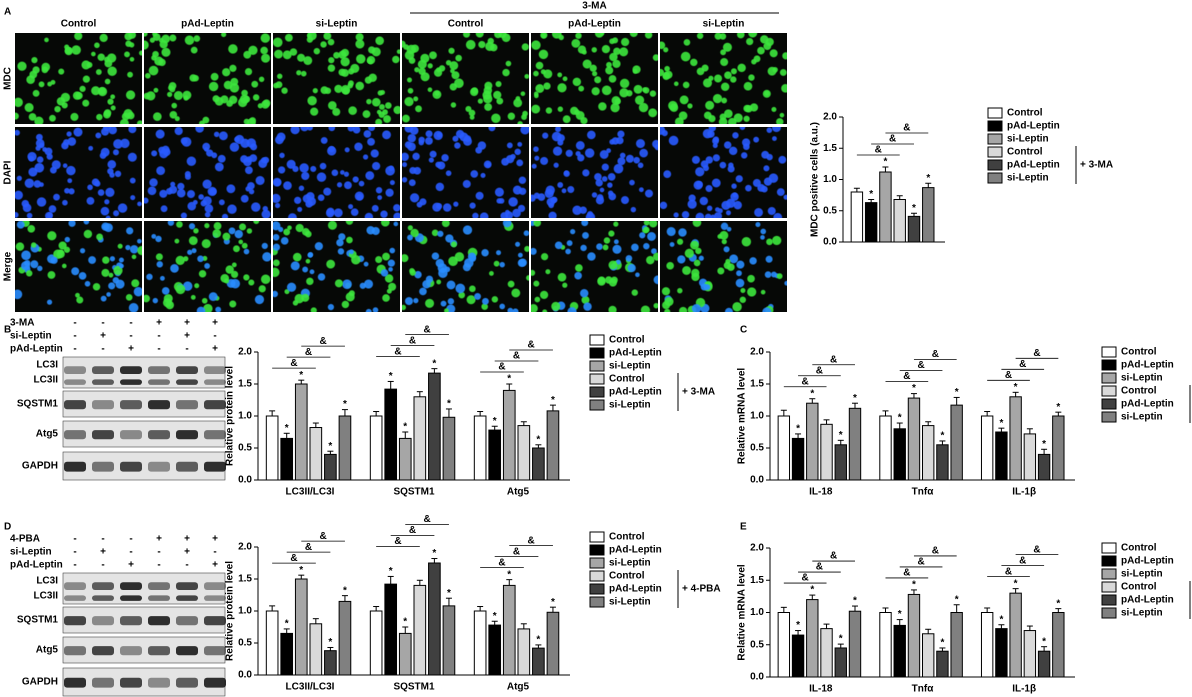  What do you see at coordinates (1025, 113) in the screenshot?
I see `legend-label: Control` at bounding box center [1025, 113].